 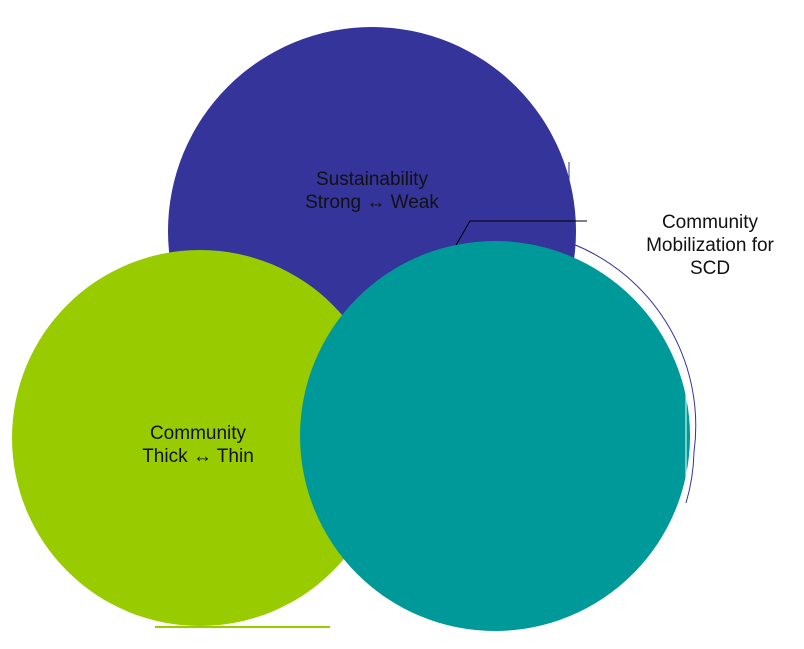 What do you see at coordinates (372, 202) in the screenshot?
I see `sustainability-scale: Strong ↔ Weak` at bounding box center [372, 202].